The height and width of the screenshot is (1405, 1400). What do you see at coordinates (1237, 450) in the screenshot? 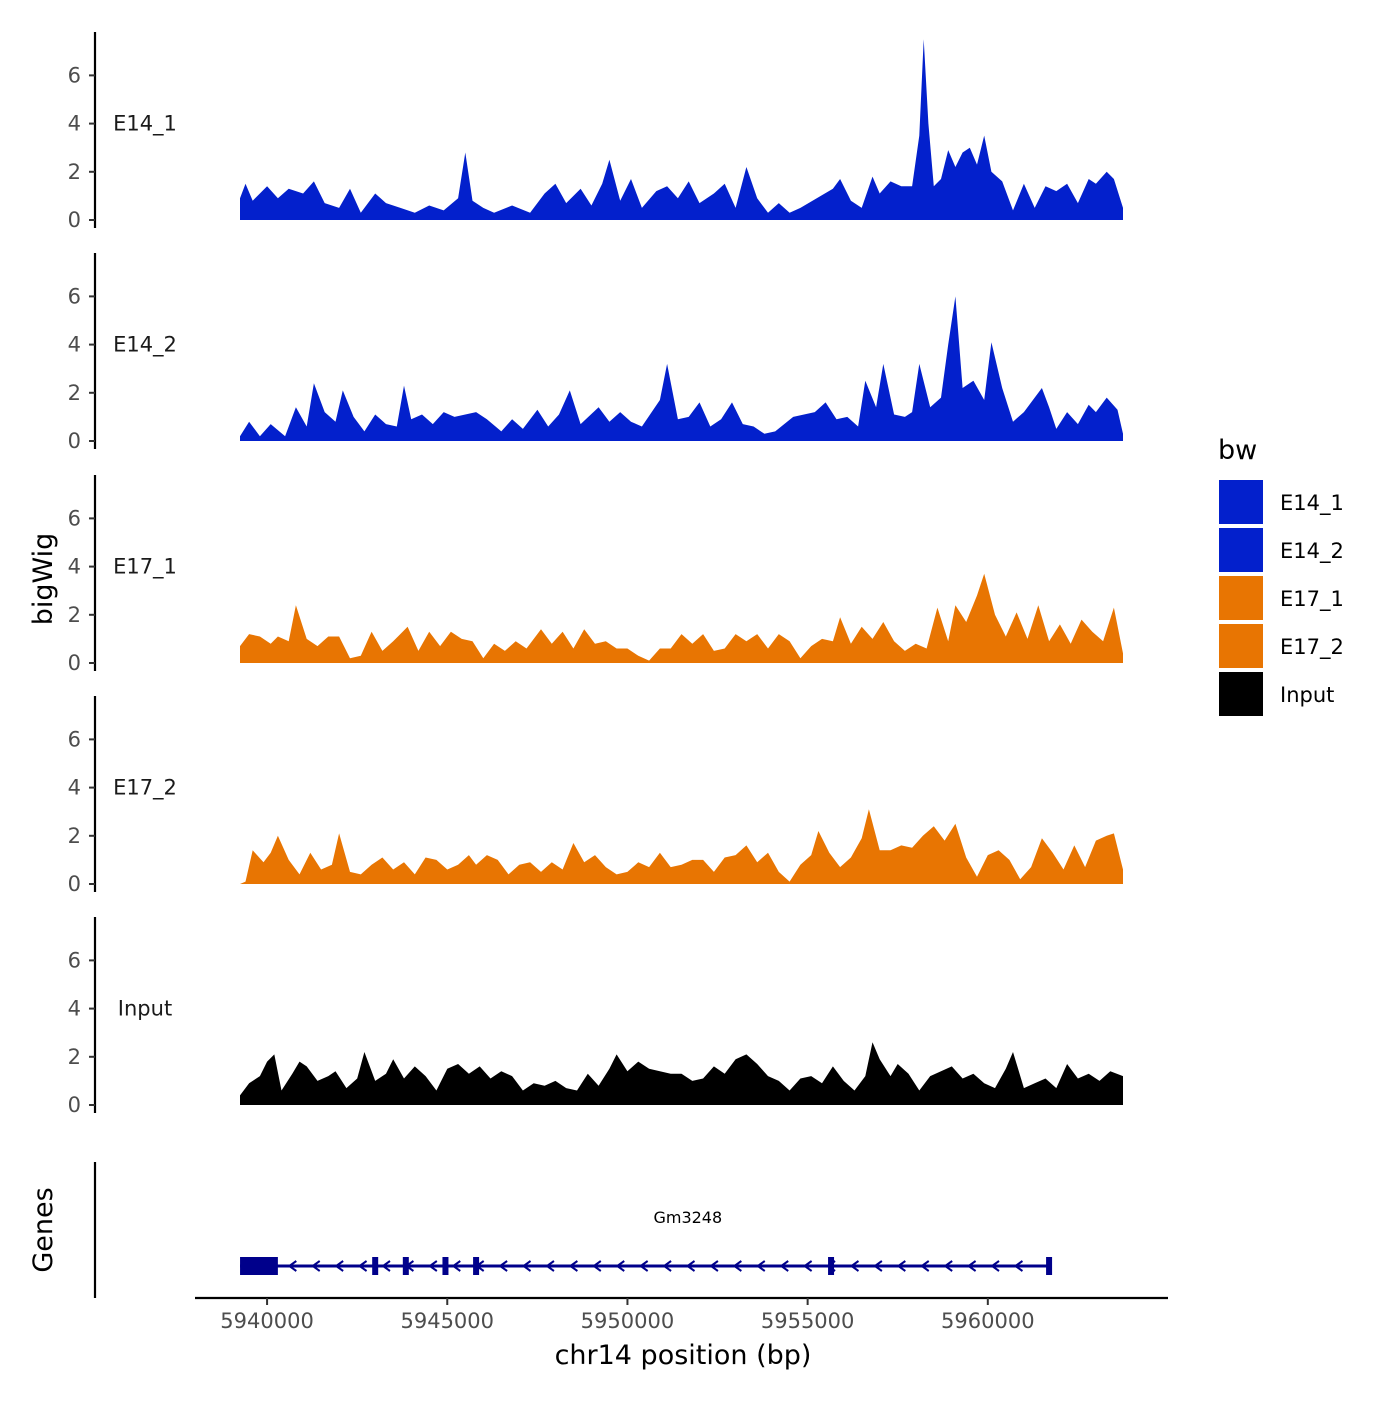
I see `legend-title: bw` at bounding box center [1237, 450].